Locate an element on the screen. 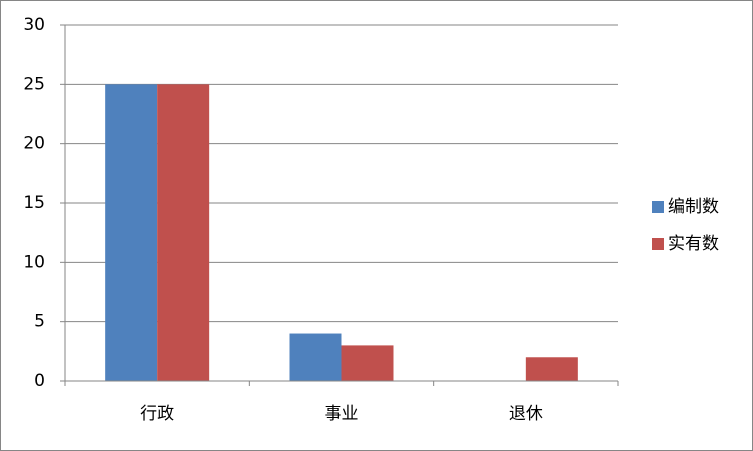 The width and height of the screenshot is (753, 451). y-tick-label: 15 is located at coordinates (34, 203).